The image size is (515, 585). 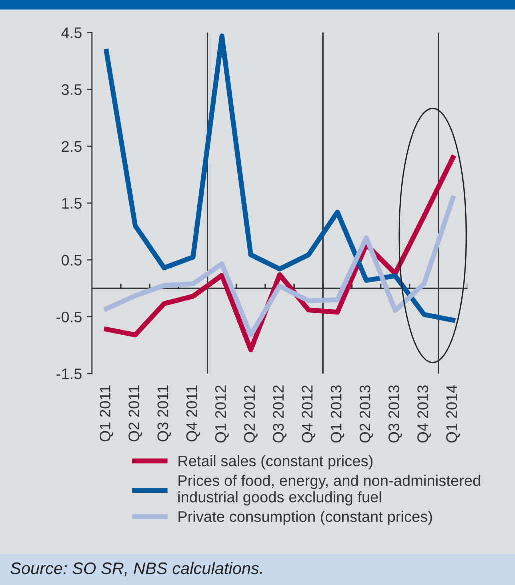 What do you see at coordinates (280, 414) in the screenshot?
I see `x-tick-label: Q3 2012` at bounding box center [280, 414].